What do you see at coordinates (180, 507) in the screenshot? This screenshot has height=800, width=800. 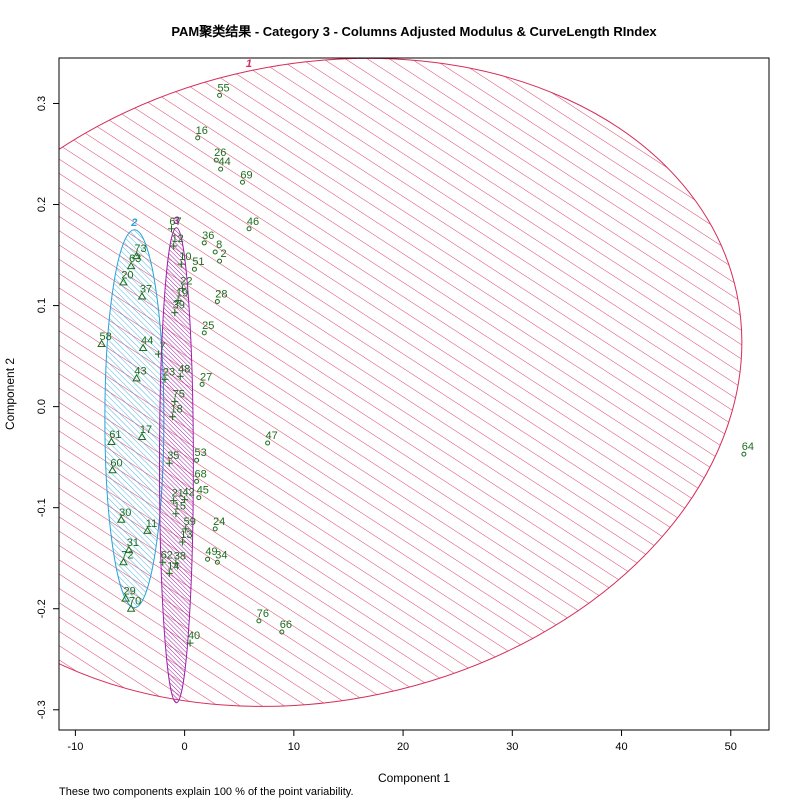 I see `point-label: 15` at bounding box center [180, 507].